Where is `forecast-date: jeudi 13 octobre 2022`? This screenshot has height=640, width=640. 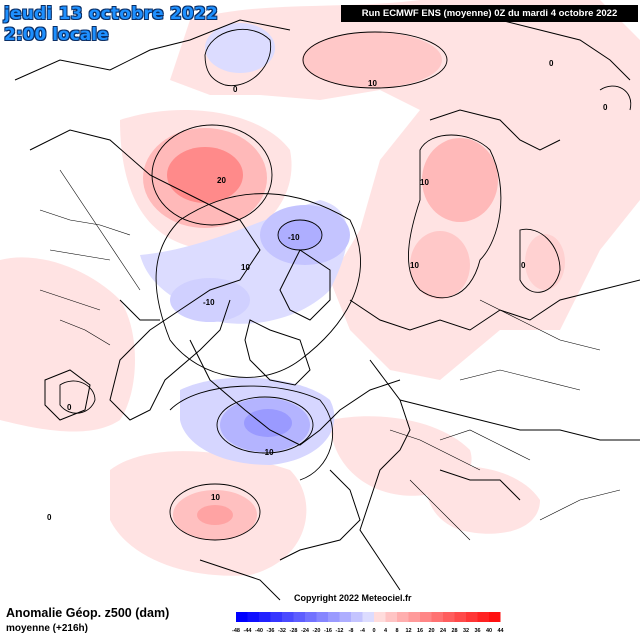 forecast-date: jeudi 13 octobre 2022 is located at coordinates (111, 14).